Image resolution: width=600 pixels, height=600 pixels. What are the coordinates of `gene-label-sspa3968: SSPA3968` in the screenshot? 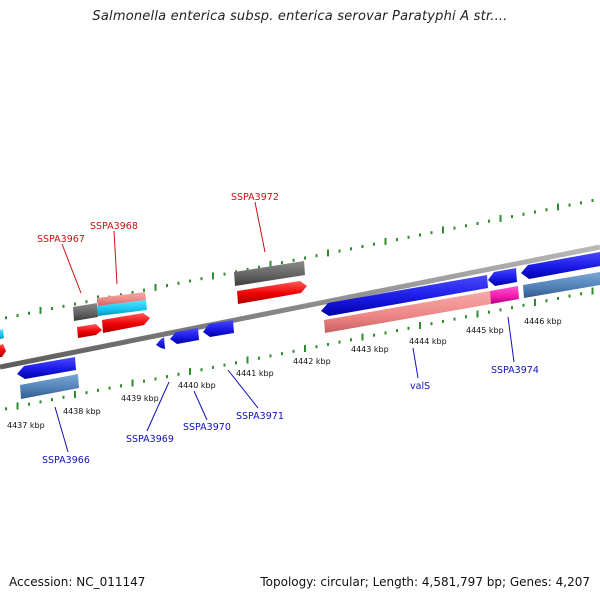 It's located at (114, 226).